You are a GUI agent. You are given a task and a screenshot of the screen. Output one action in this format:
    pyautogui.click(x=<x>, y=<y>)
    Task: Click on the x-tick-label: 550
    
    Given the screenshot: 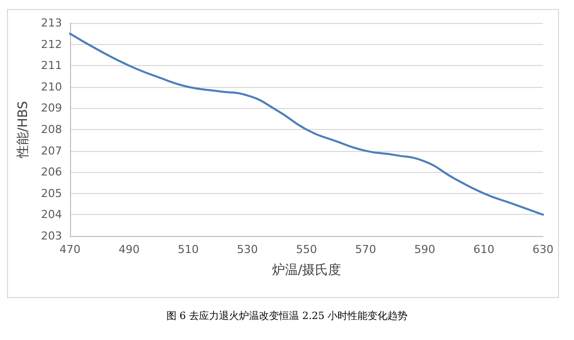 What is the action you would take?
    pyautogui.click(x=306, y=249)
    